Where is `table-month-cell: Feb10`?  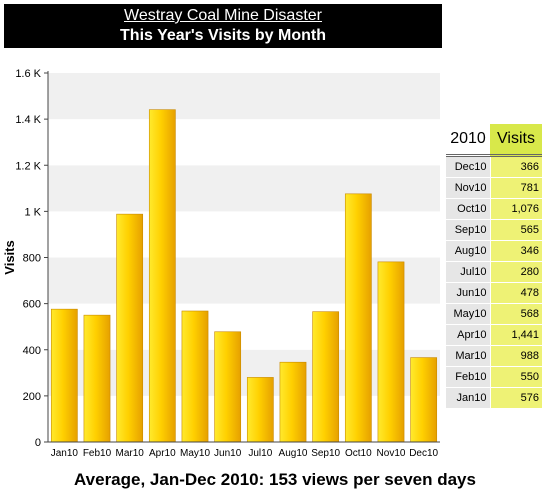 table-month-cell: Feb10 is located at coordinates (468, 377).